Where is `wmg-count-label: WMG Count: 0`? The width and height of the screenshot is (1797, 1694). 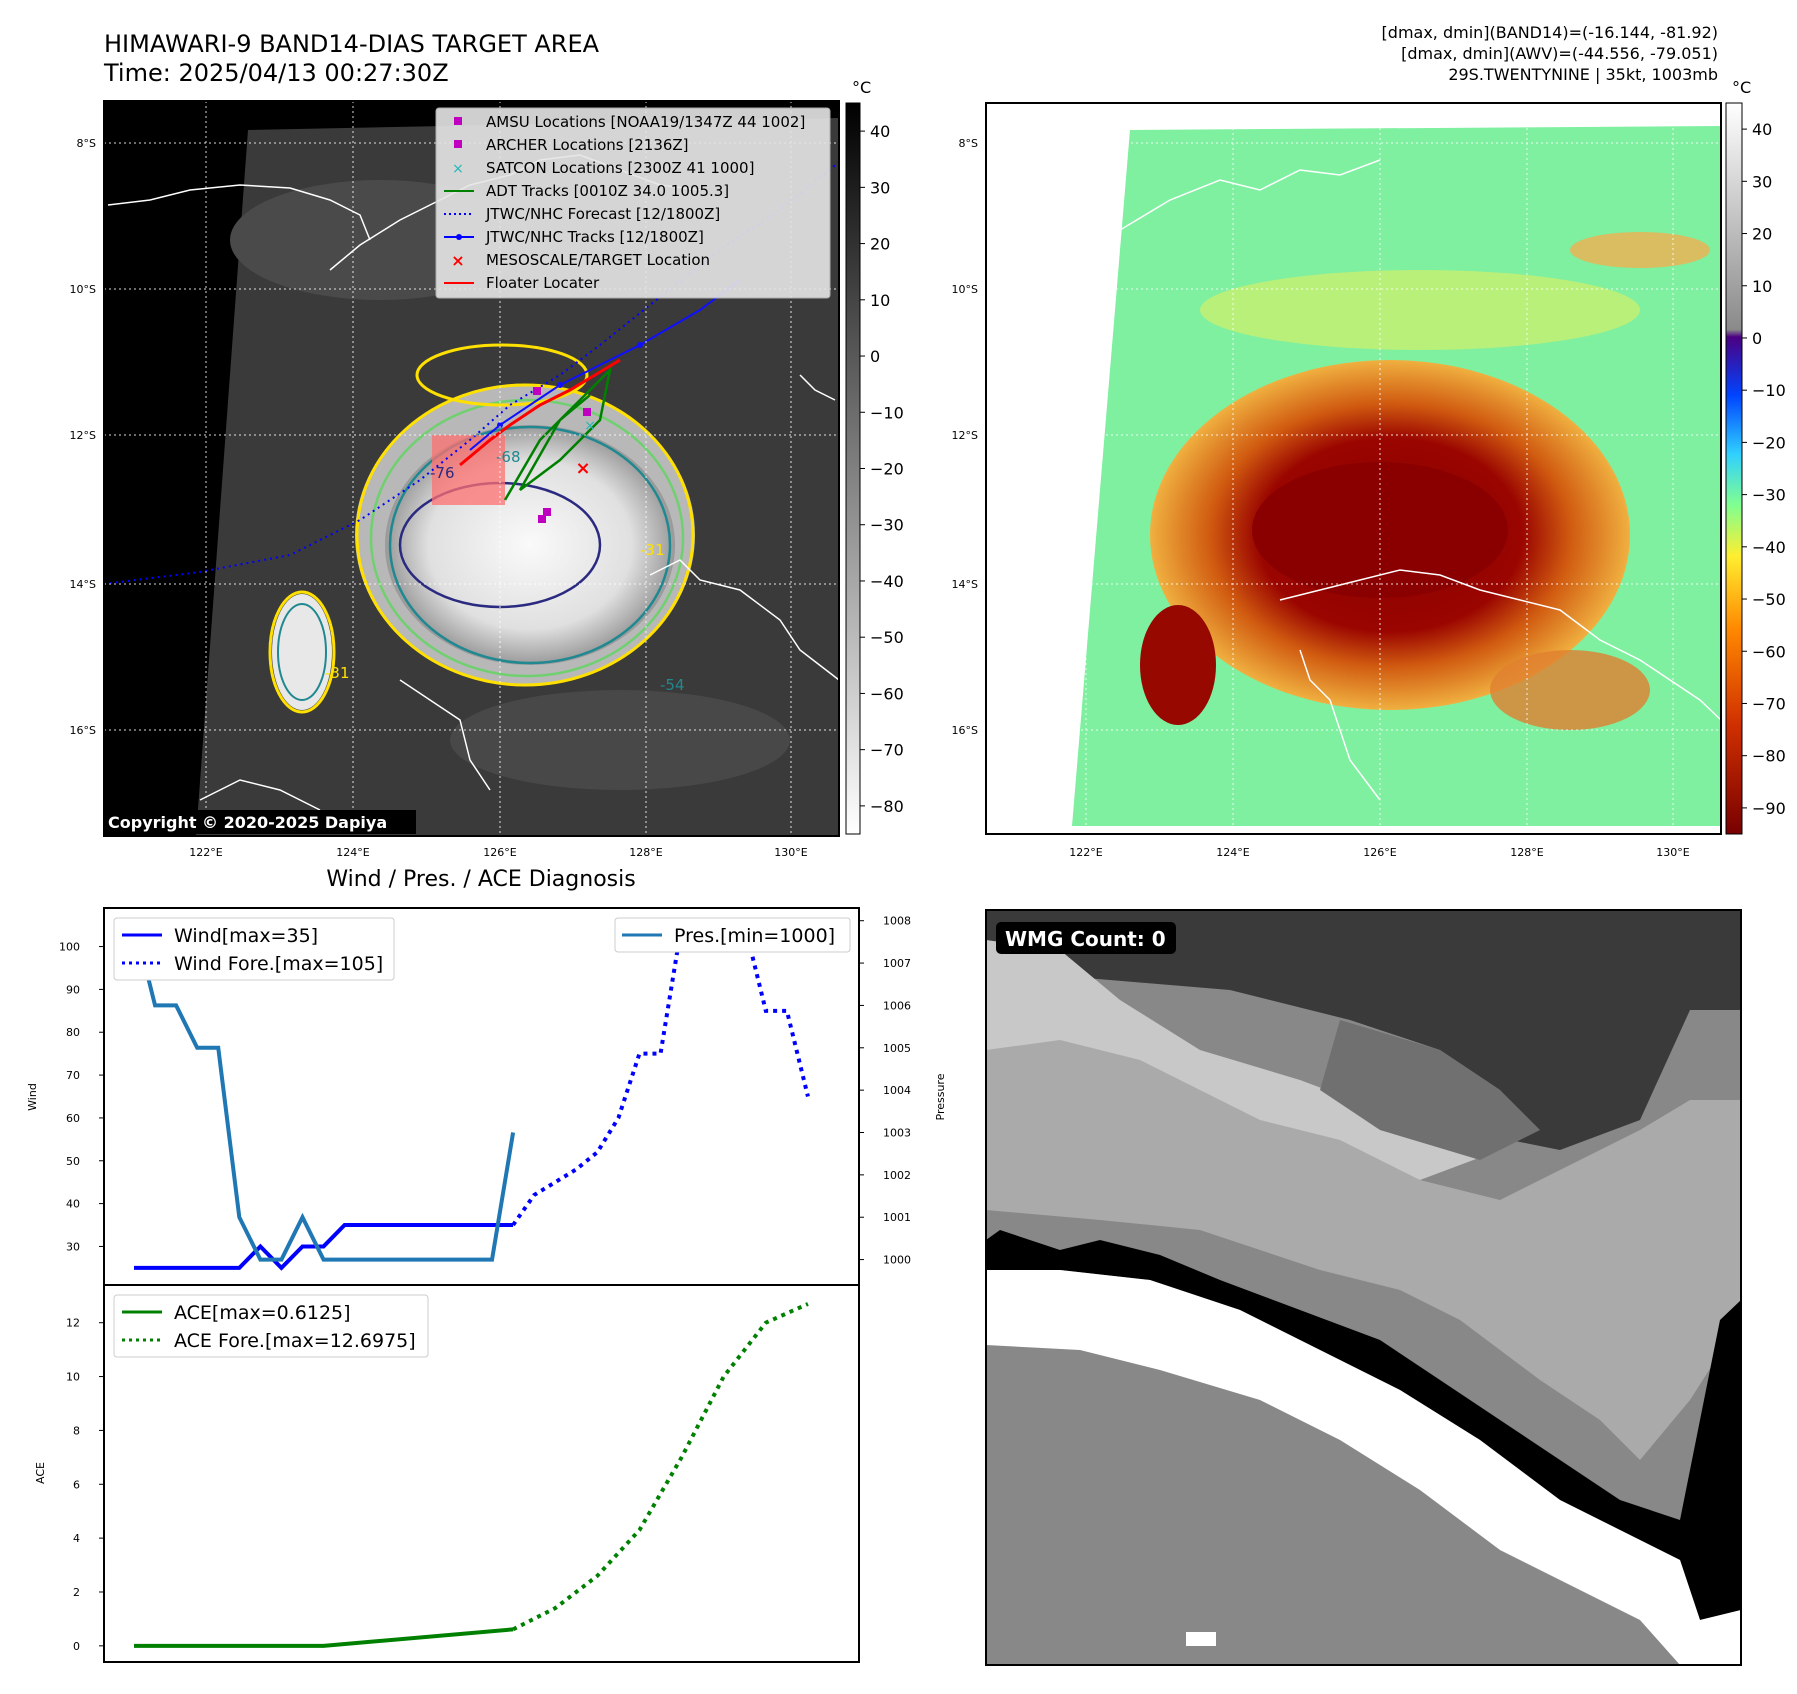
wmg-count-label: WMG Count: 0 is located at coordinates (1085, 939).